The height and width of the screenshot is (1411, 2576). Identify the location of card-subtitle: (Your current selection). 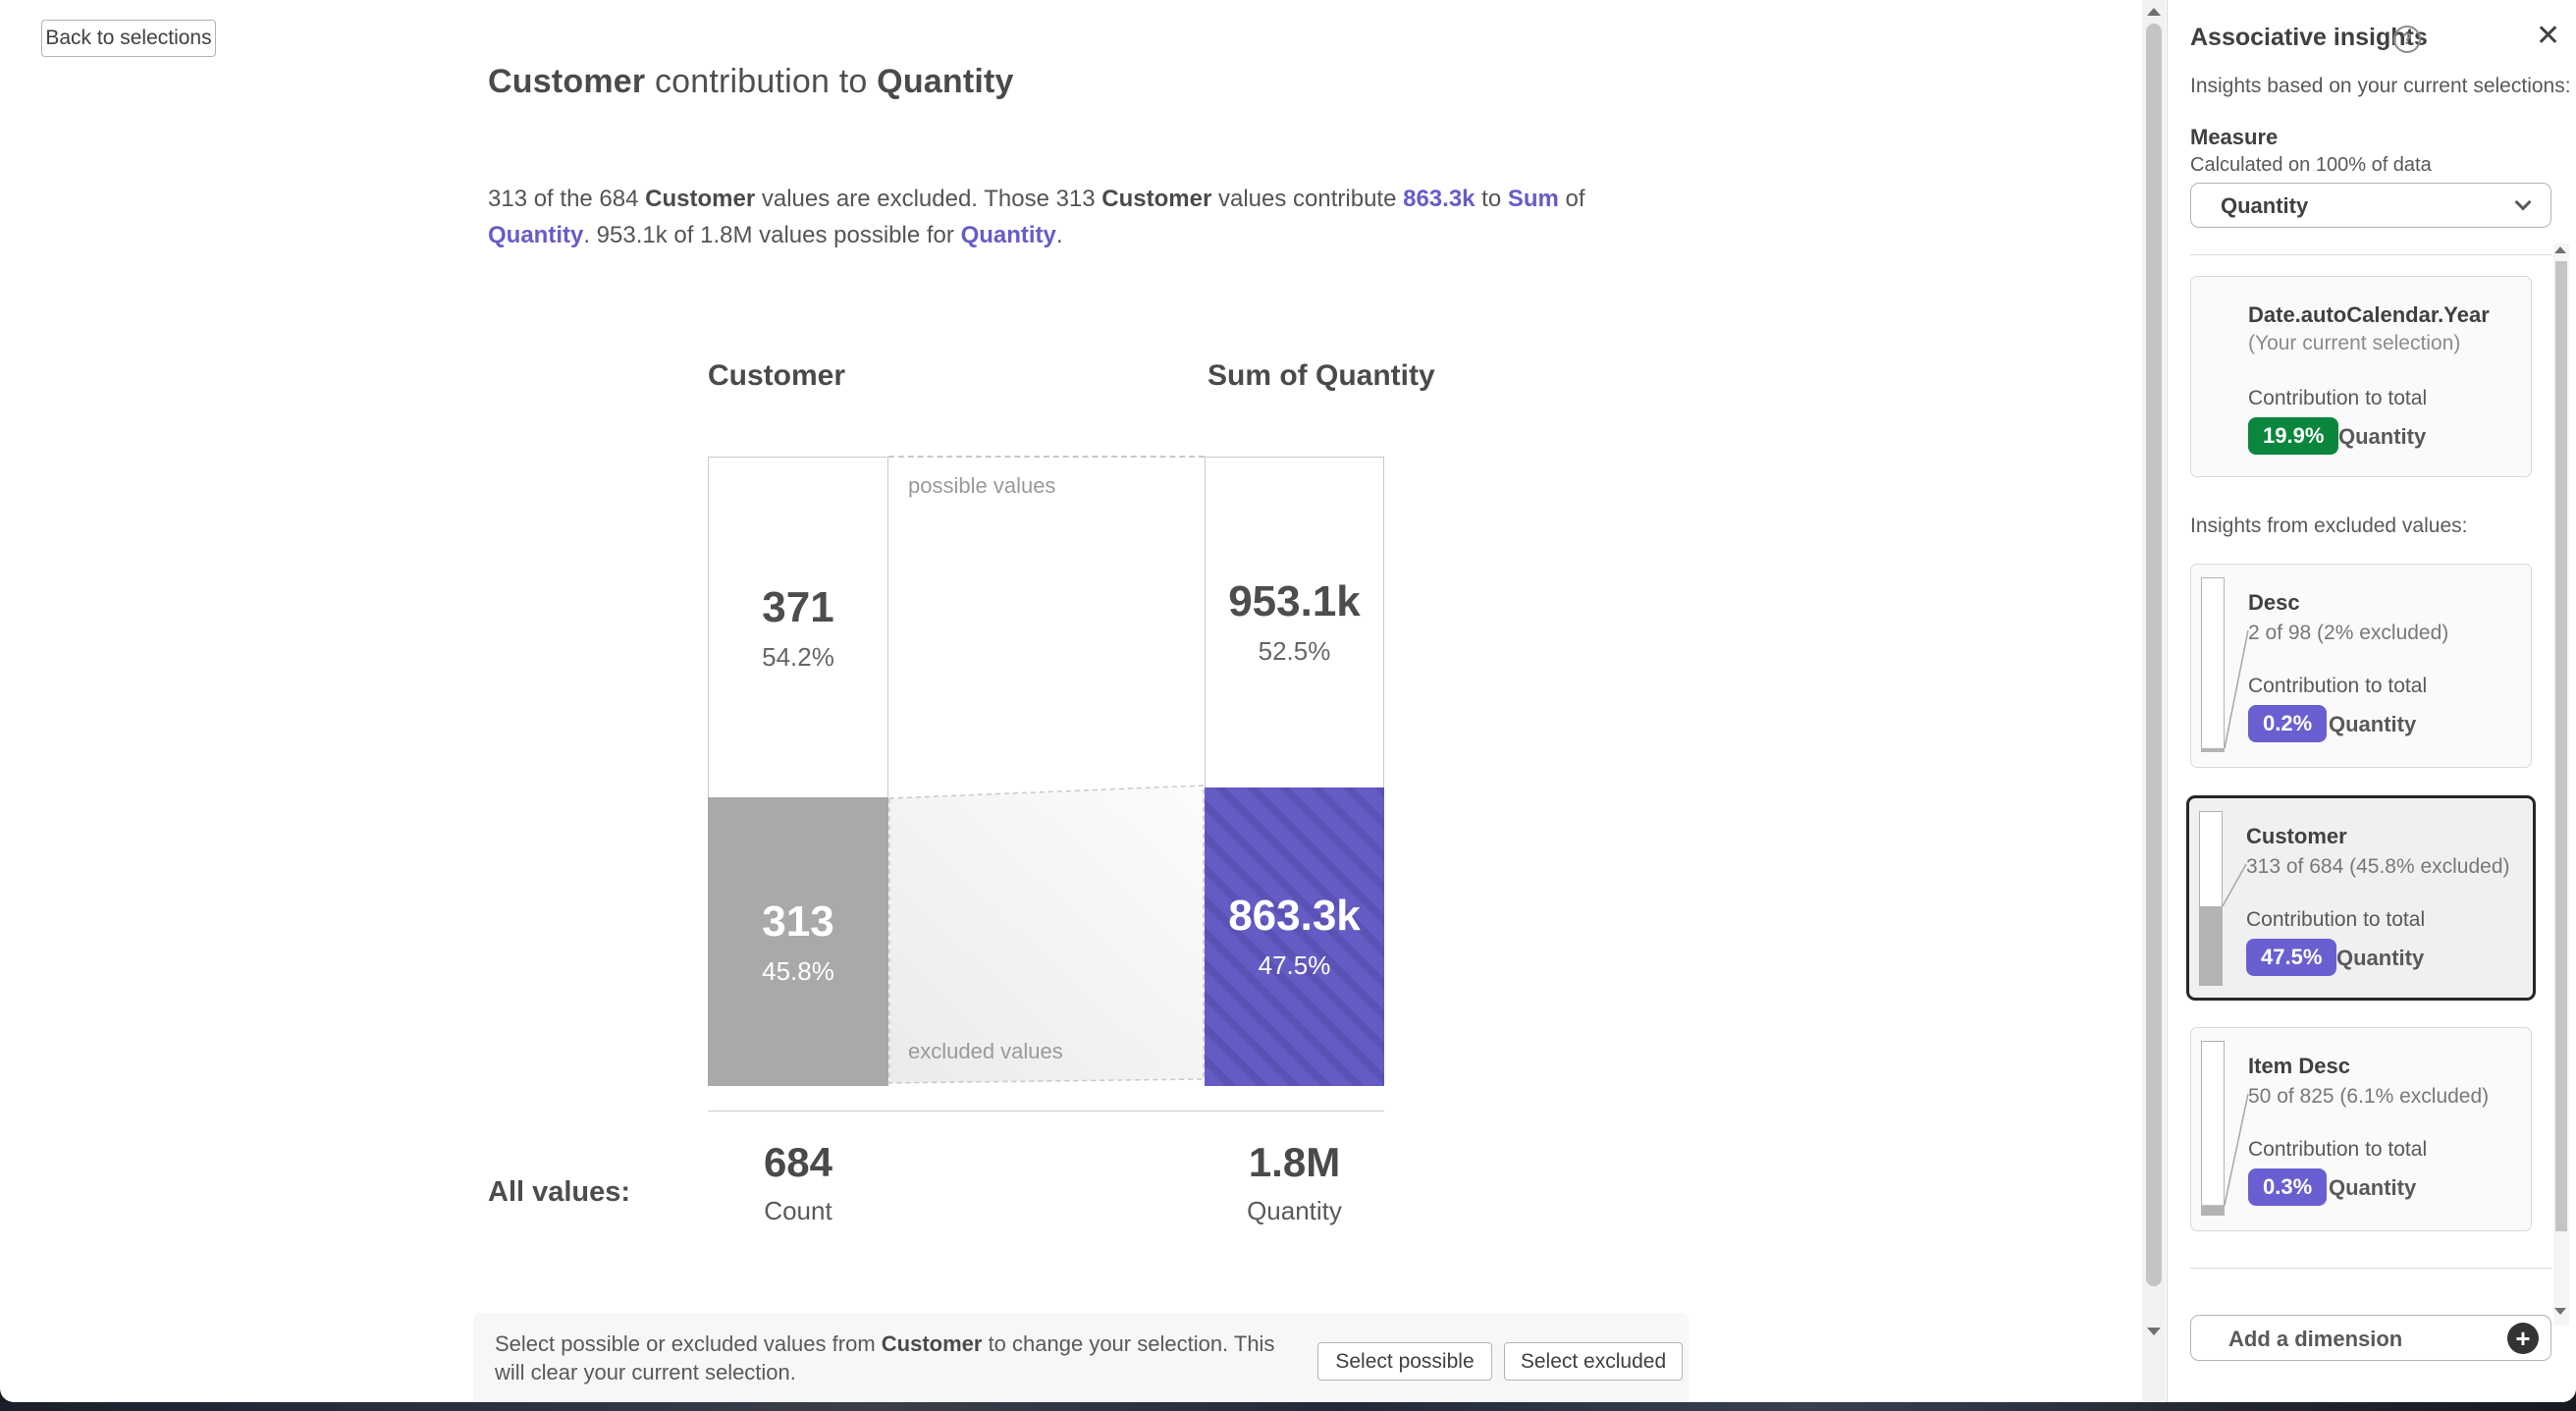
(2354, 343).